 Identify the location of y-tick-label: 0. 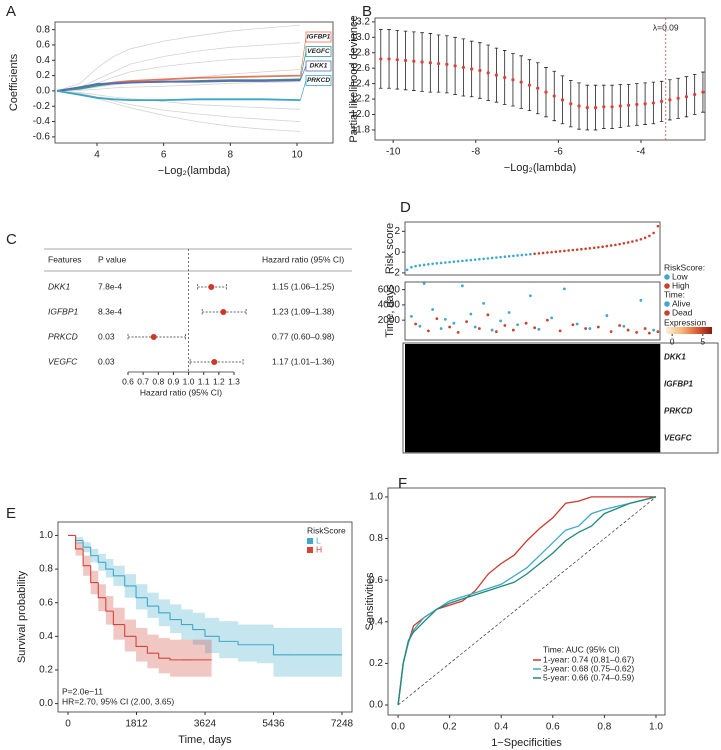
(397, 252).